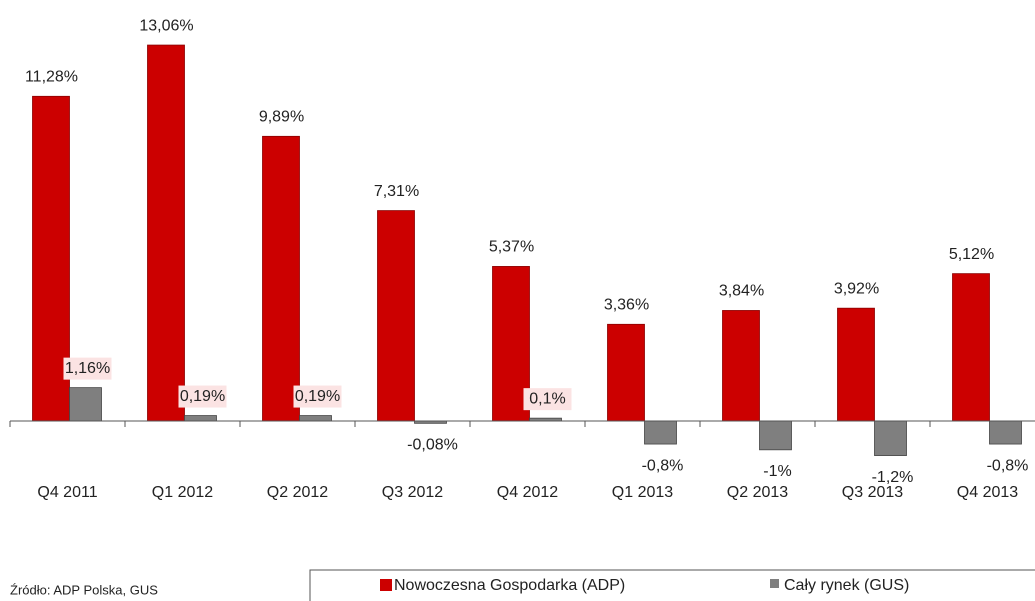 The height and width of the screenshot is (601, 1035). Describe the element at coordinates (84, 589) in the screenshot. I see `source-note: Źródło: ADP Polska, GUS` at that location.